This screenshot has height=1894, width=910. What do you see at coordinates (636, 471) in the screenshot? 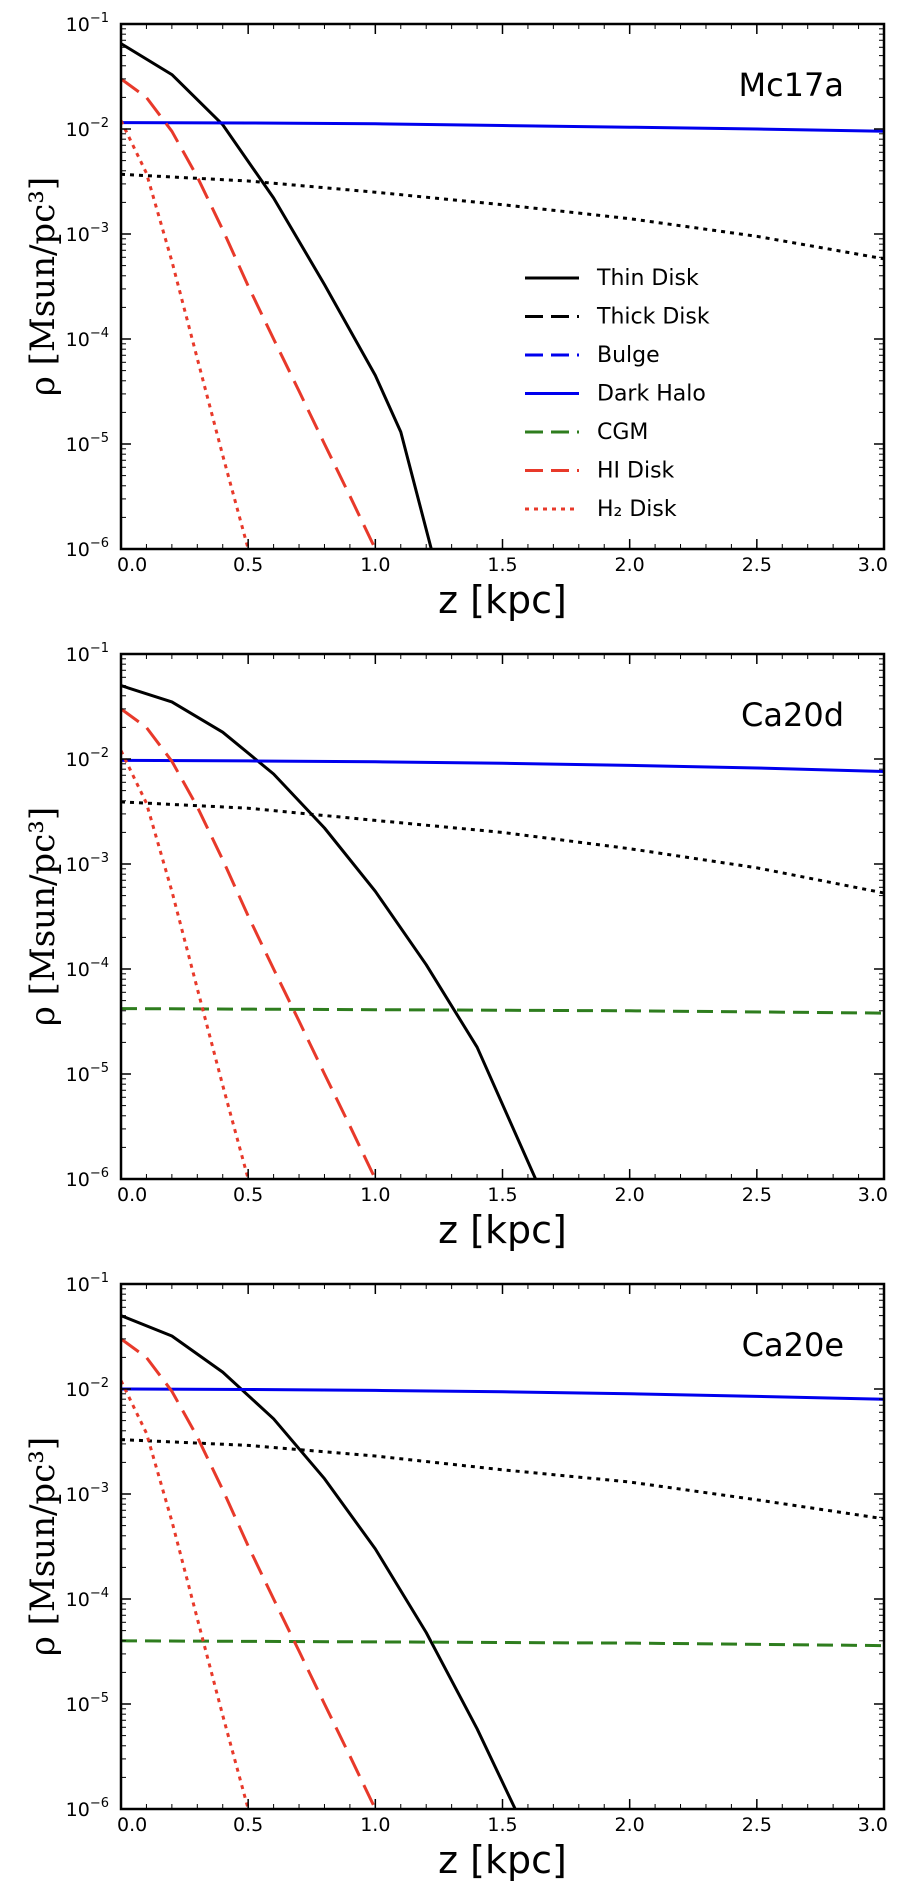
I see `legend-label: HI Disk` at bounding box center [636, 471].